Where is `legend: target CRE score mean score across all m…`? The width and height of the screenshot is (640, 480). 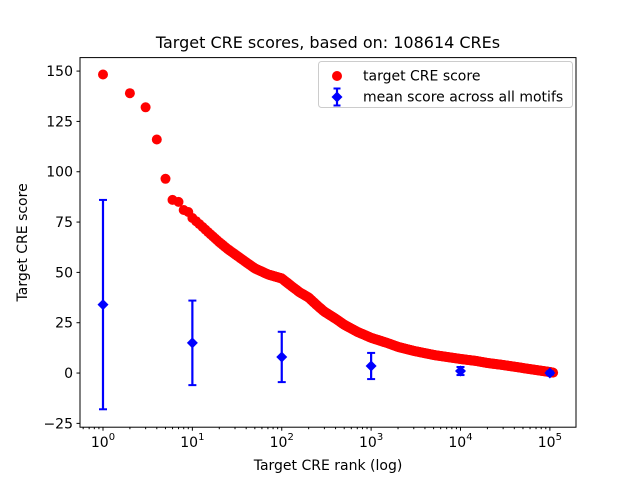 legend: target CRE score mean score across all m… is located at coordinates (445, 84).